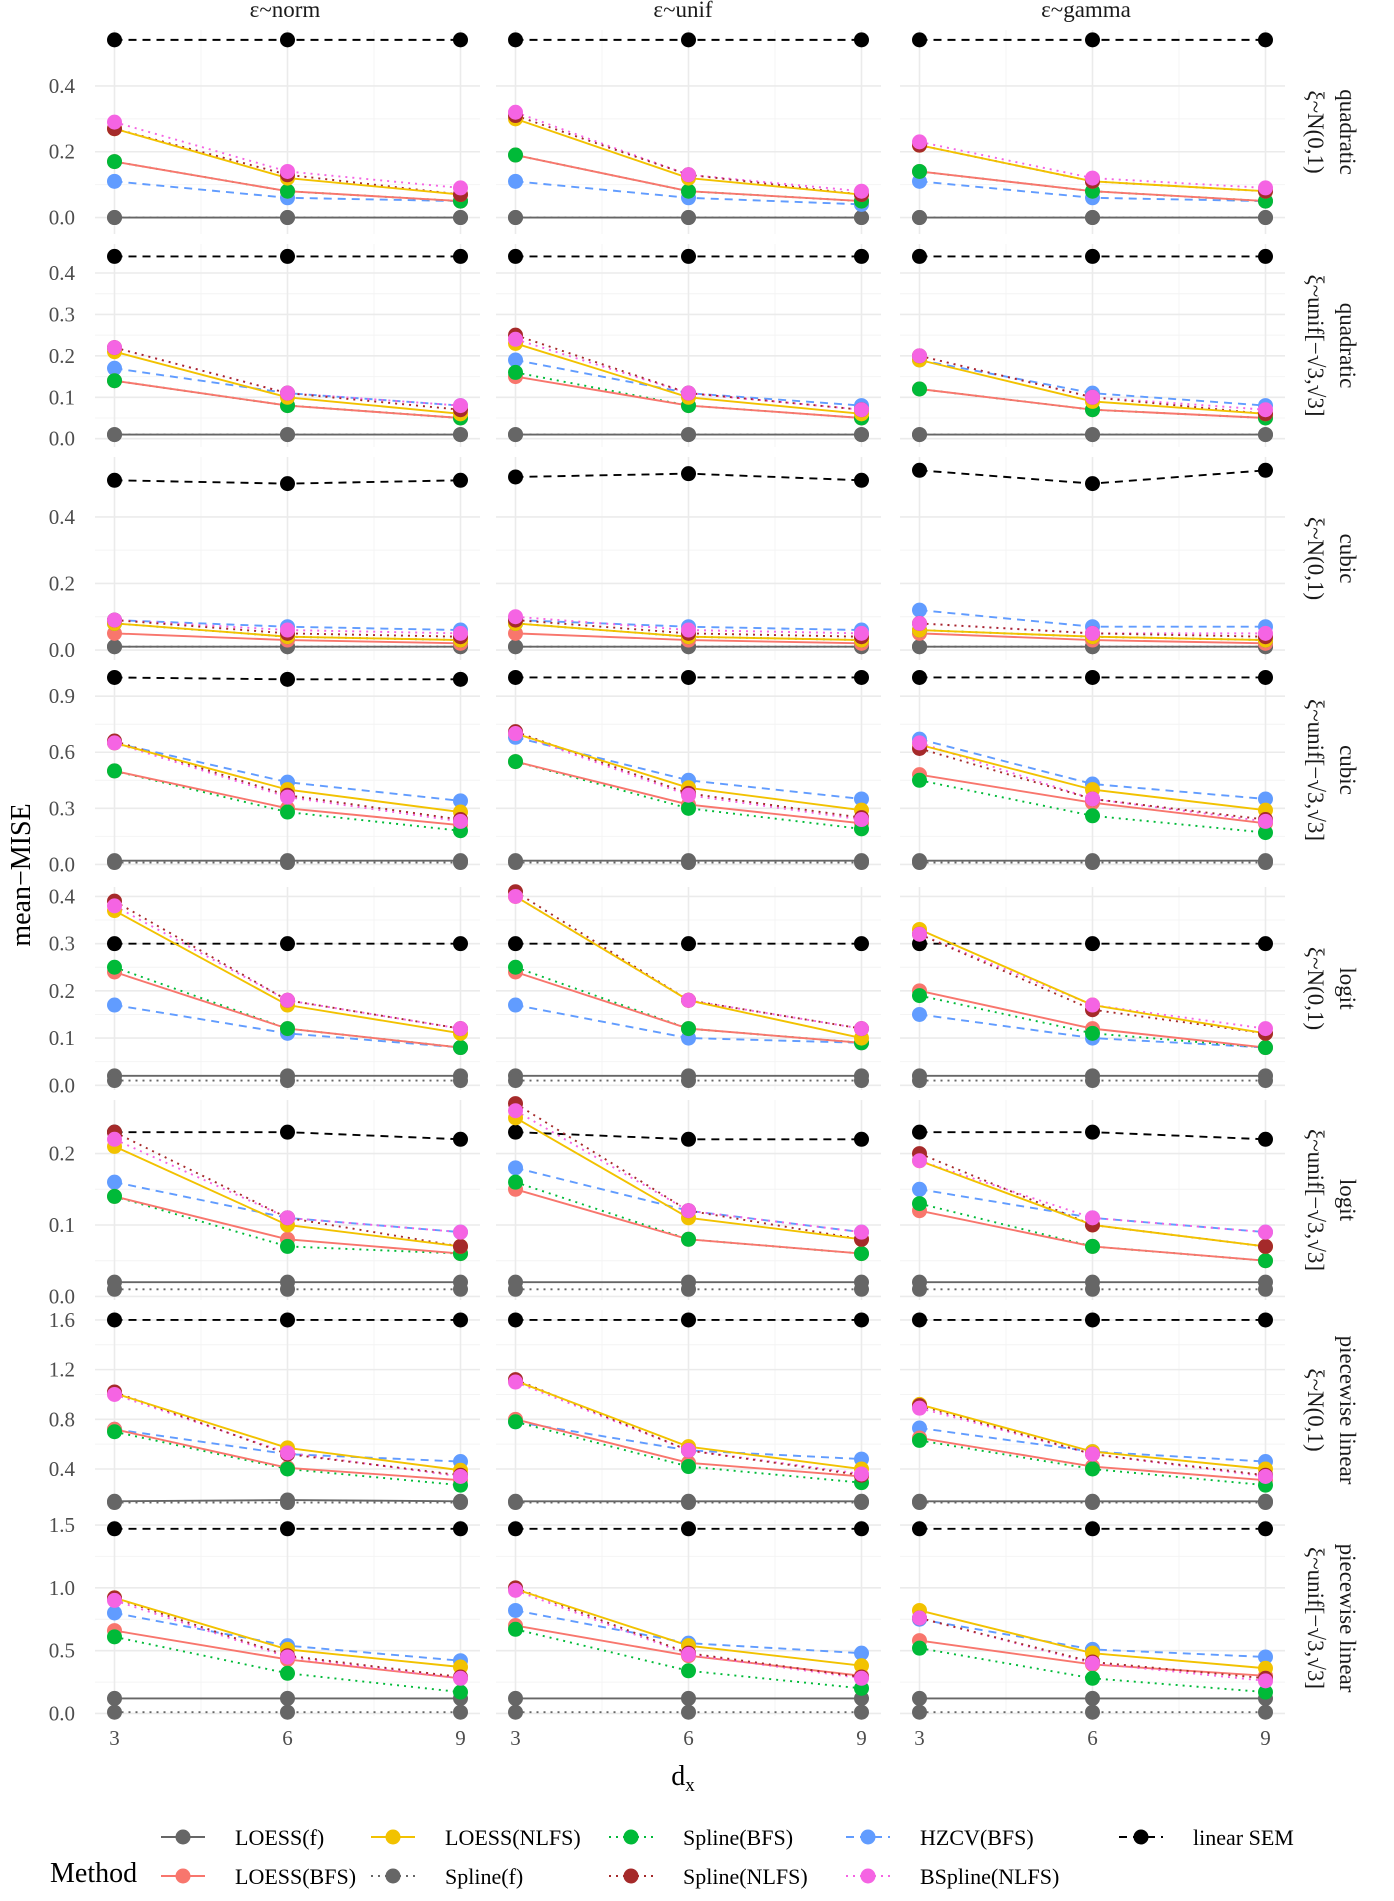  What do you see at coordinates (678, 1776) in the screenshot?
I see `x-axis-title-main: d` at bounding box center [678, 1776].